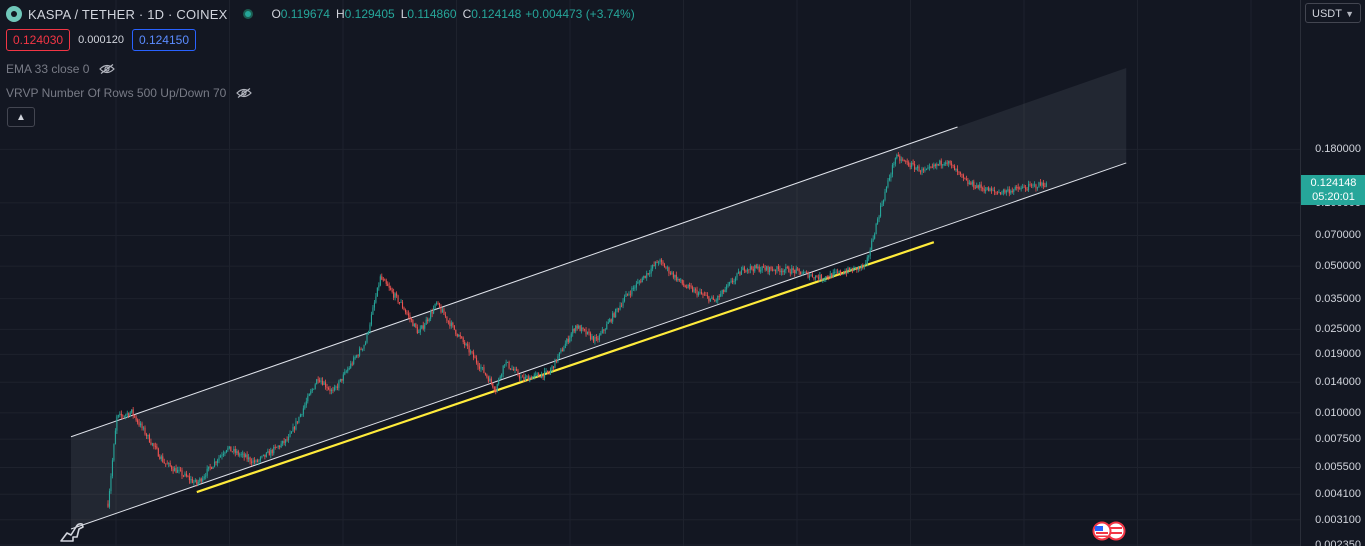 The image size is (1365, 546). What do you see at coordinates (300, 14) in the screenshot?
I see `ohlc-open: O0.119674` at bounding box center [300, 14].